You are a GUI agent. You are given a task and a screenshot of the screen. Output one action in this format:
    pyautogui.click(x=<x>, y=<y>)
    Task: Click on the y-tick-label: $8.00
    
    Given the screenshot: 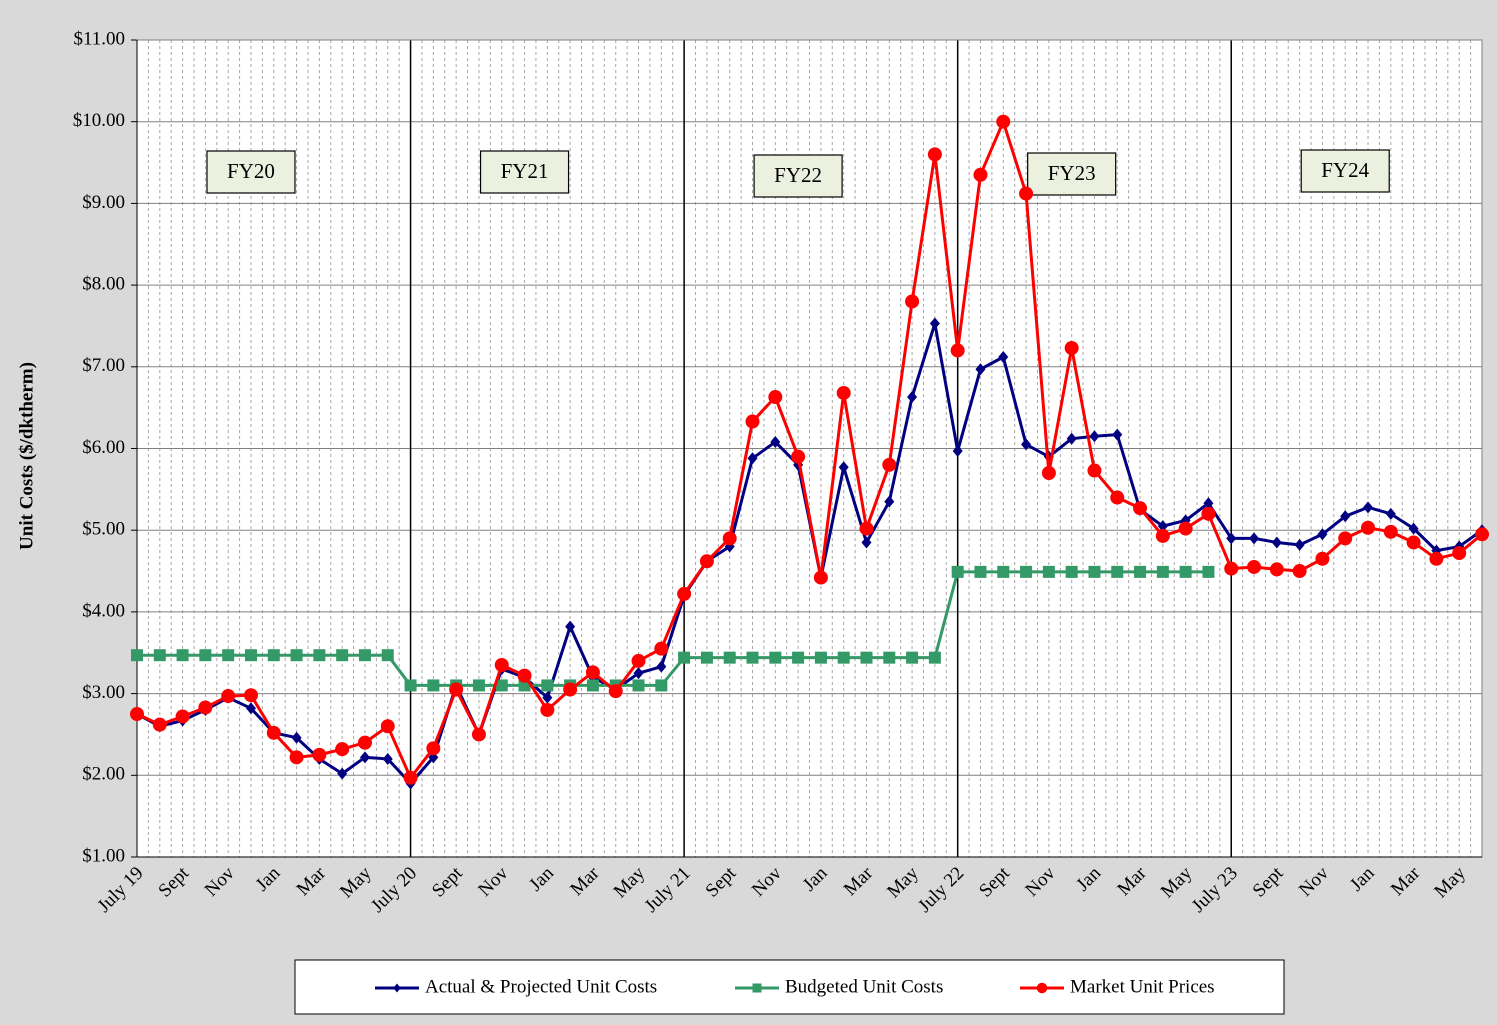 What is the action you would take?
    pyautogui.click(x=103, y=283)
    